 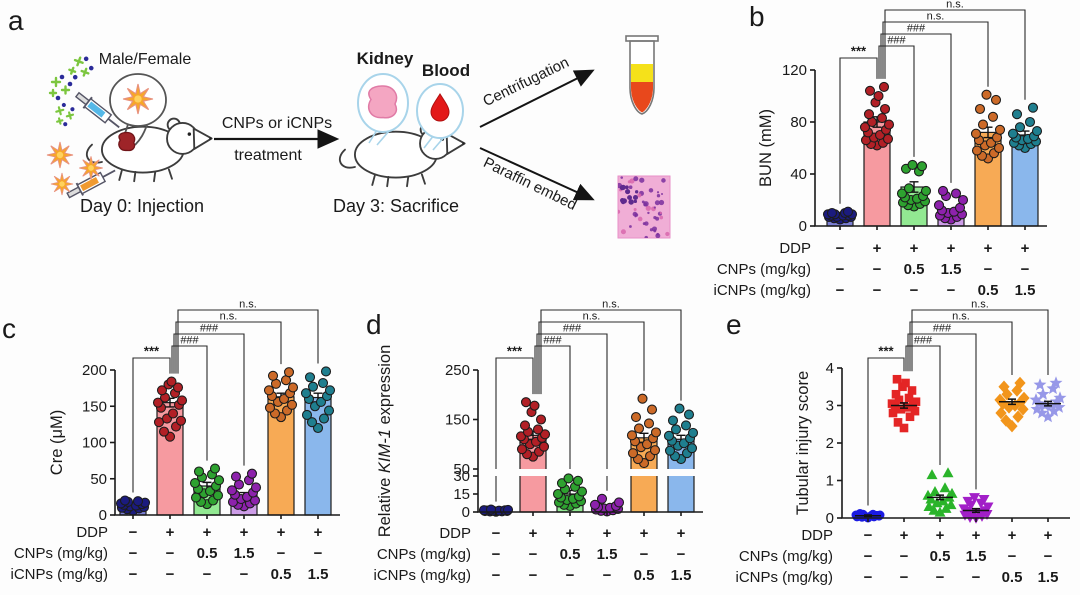 I want to click on kidney-label: Kidney, so click(x=385, y=58).